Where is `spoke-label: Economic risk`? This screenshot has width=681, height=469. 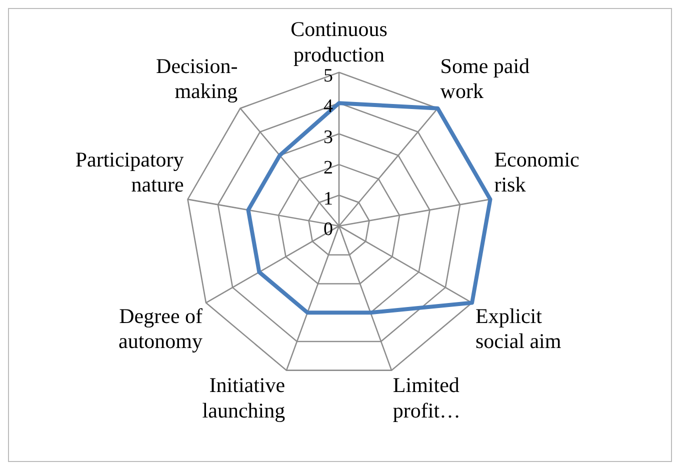
spoke-label: Economic risk is located at coordinates (537, 172).